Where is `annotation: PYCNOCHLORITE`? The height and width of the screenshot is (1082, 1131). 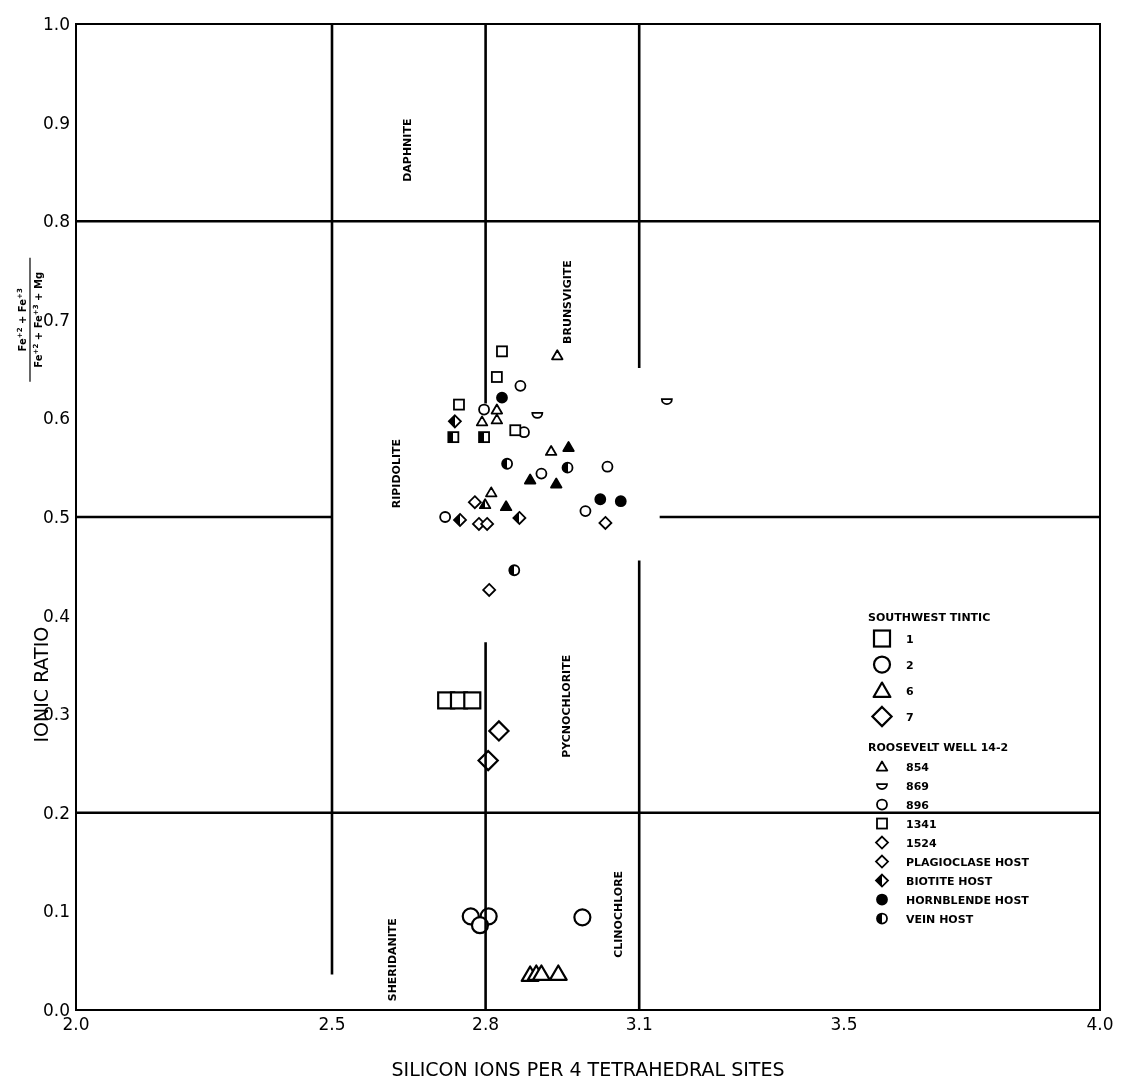 annotation: PYCNOCHLORITE is located at coordinates (566, 706).